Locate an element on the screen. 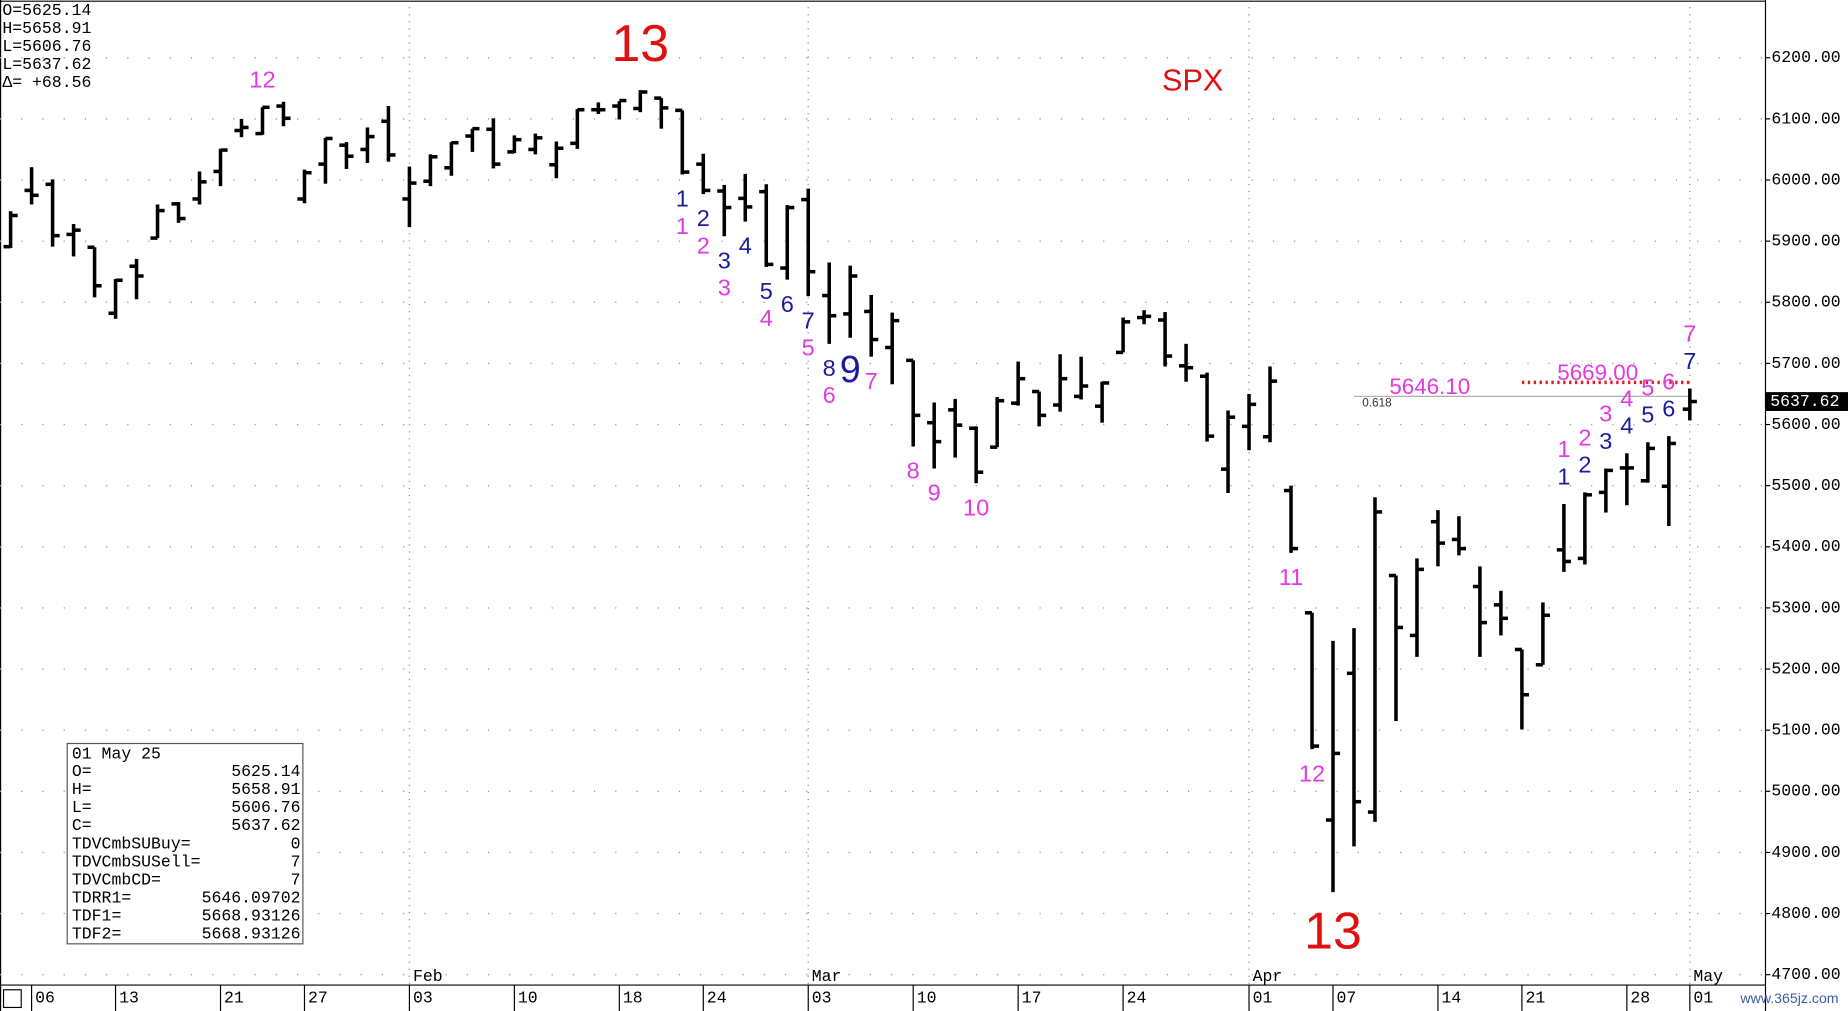 Image resolution: width=1848 pixels, height=1011 pixels. y-tick-label: 5300.00 is located at coordinates (1805, 607).